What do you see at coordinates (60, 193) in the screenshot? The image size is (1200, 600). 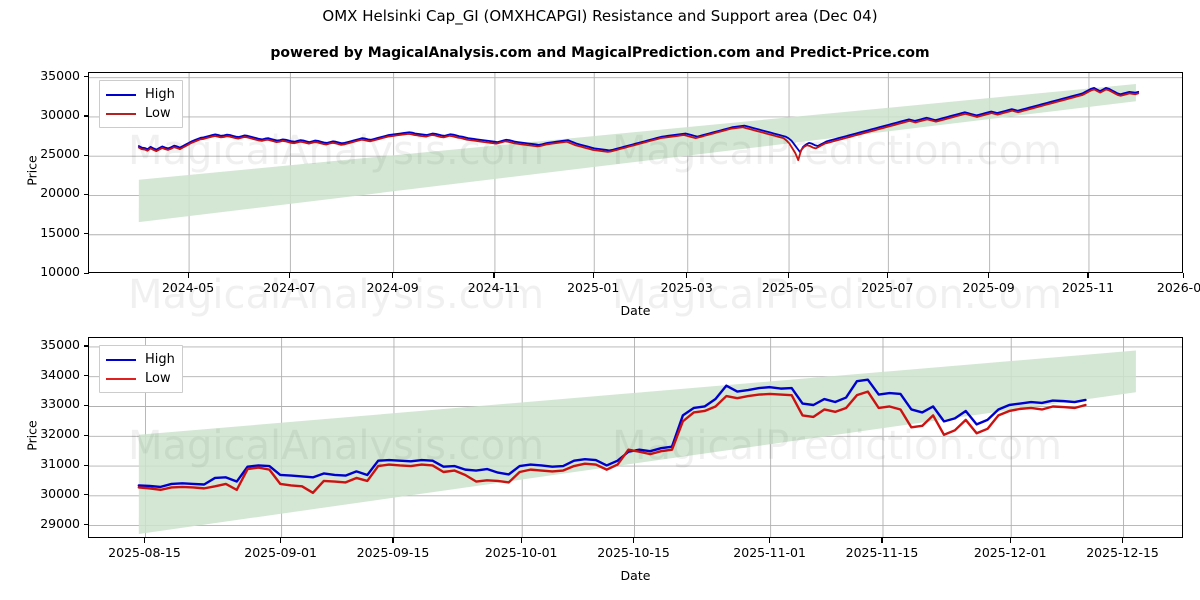 I see `y-tick-label: 20000` at bounding box center [60, 193].